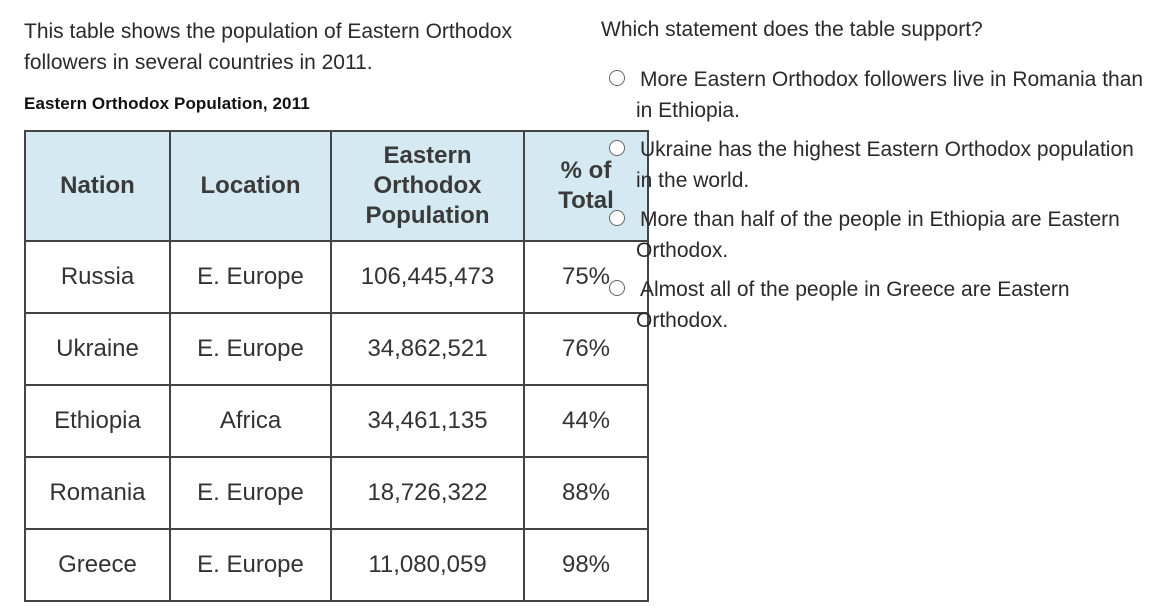 Image resolution: width=1159 pixels, height=613 pixels. What do you see at coordinates (586, 349) in the screenshot?
I see `cell-percent: 76%` at bounding box center [586, 349].